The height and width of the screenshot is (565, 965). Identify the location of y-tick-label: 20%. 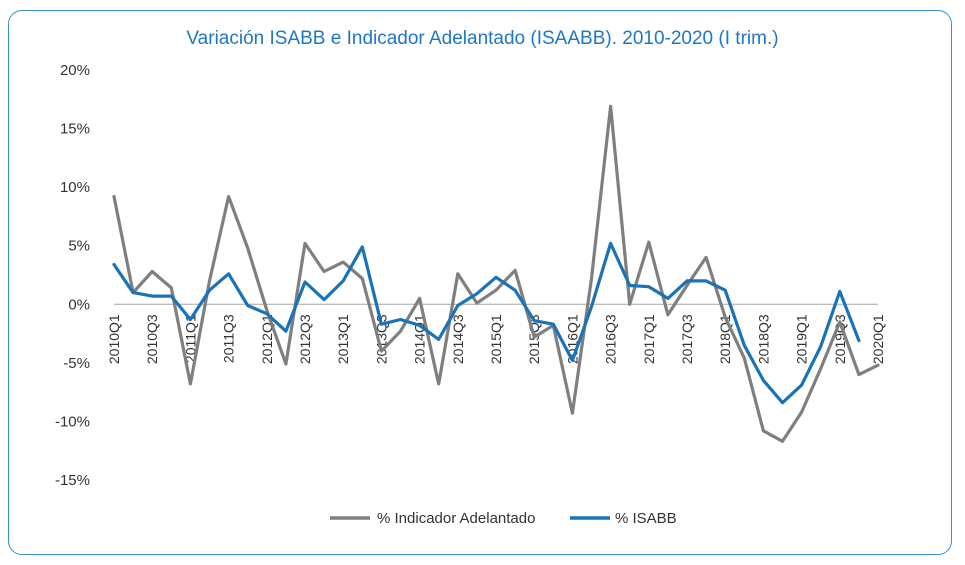
(75, 70).